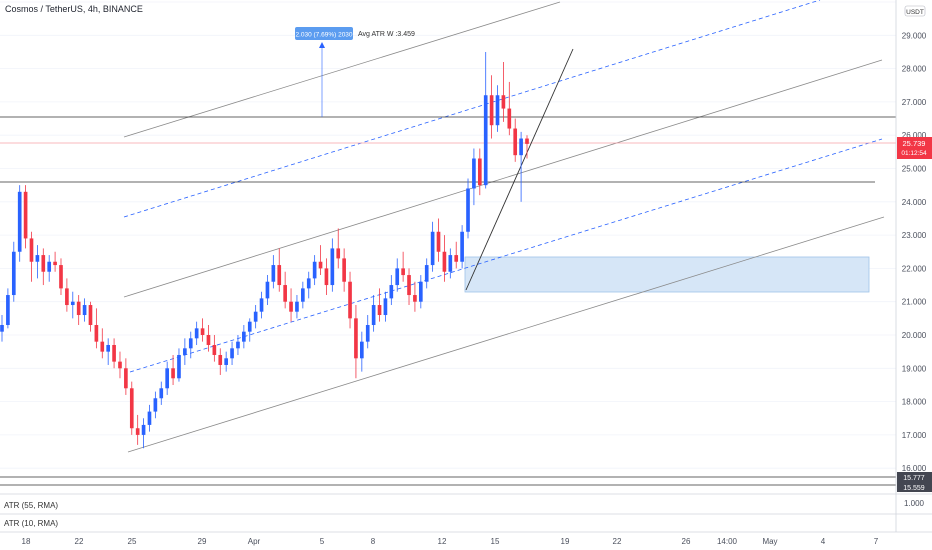 The width and height of the screenshot is (932, 550). Describe the element at coordinates (914, 153) in the screenshot. I see `countdown-timer: 01:12:54` at that location.